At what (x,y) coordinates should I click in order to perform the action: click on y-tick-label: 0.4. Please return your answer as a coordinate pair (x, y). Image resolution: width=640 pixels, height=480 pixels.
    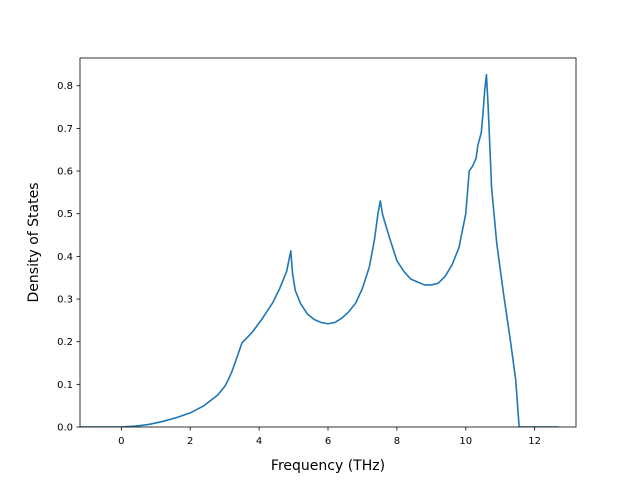
    Looking at the image, I should click on (65, 257).